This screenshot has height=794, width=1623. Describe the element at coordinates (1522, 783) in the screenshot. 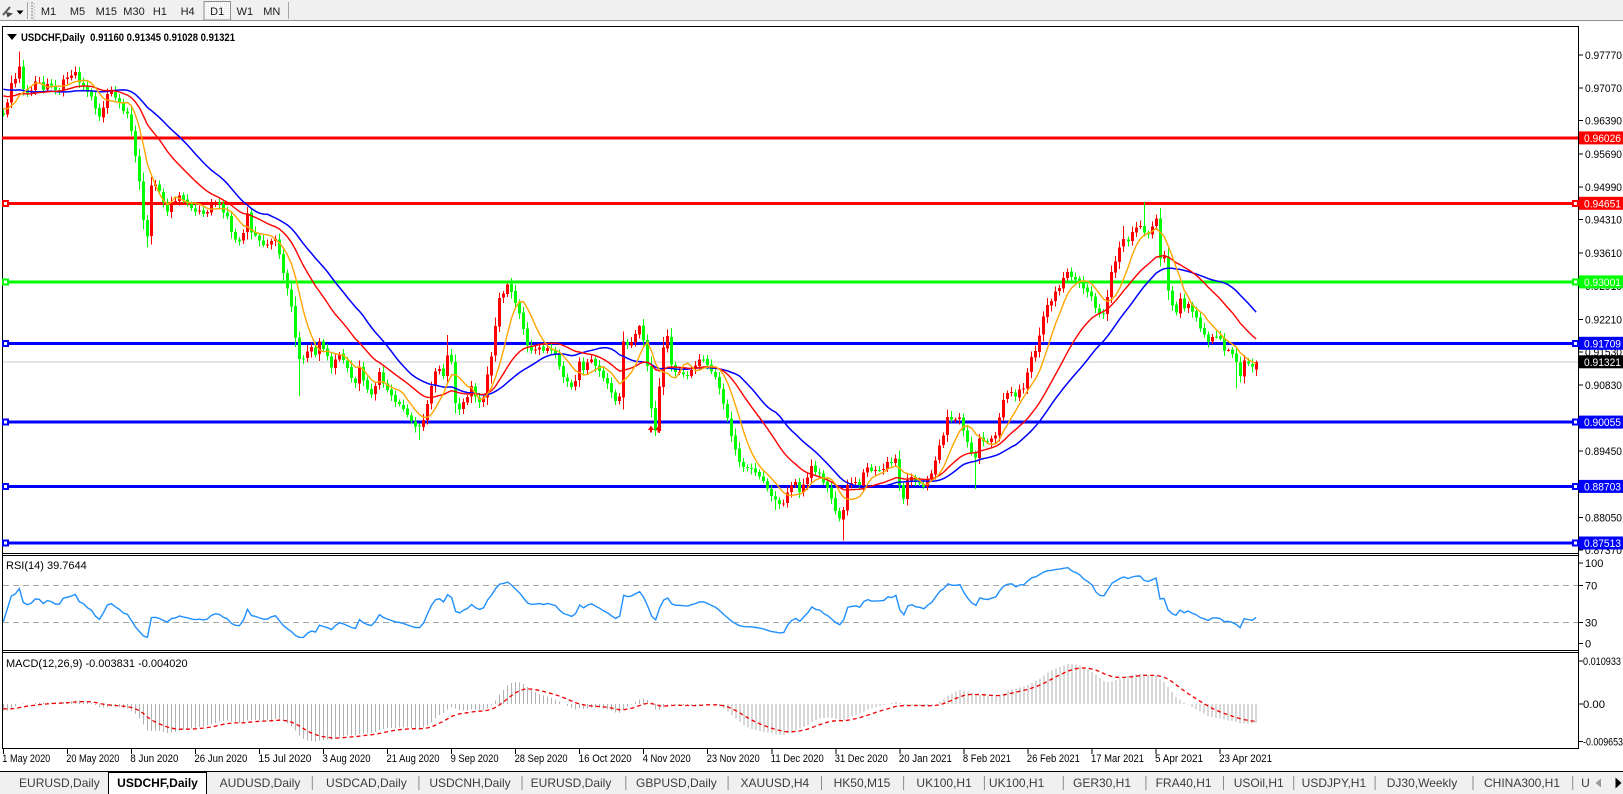

I see `svg-text: CHINA300,H1` at that location.